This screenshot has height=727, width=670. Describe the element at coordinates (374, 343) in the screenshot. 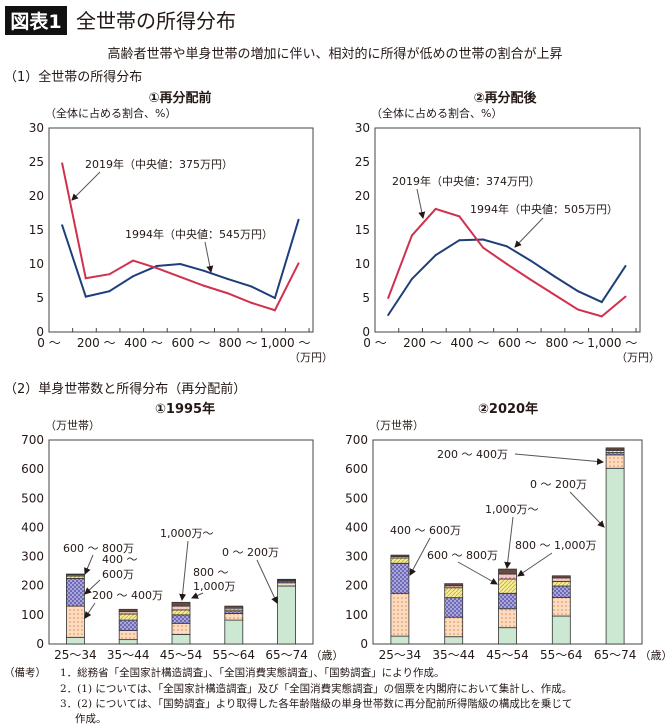

I see `x-tick-label: 0 ～` at that location.